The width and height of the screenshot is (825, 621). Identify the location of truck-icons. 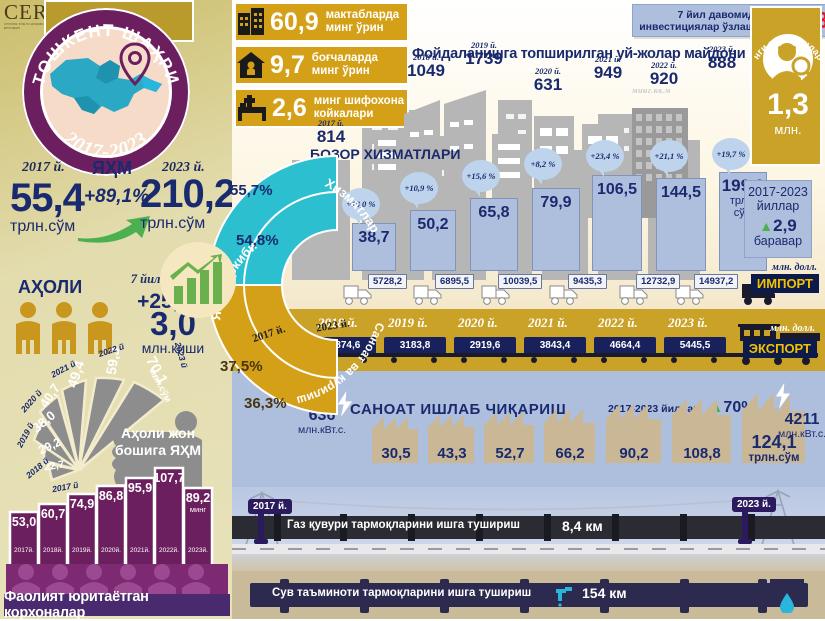
(559, 294).